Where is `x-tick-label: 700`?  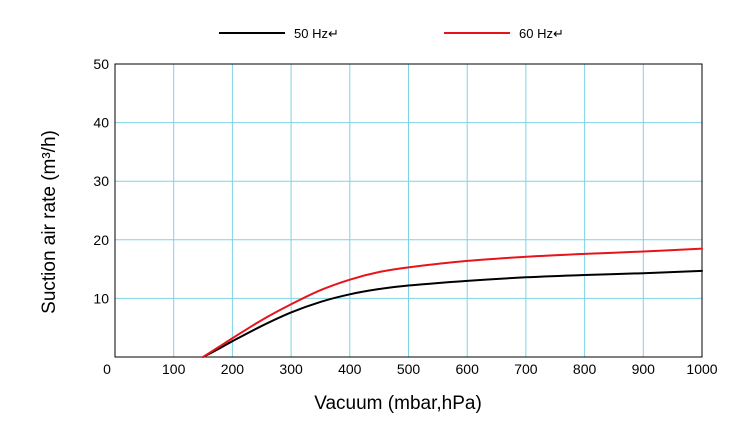 x-tick-label: 700 is located at coordinates (526, 369).